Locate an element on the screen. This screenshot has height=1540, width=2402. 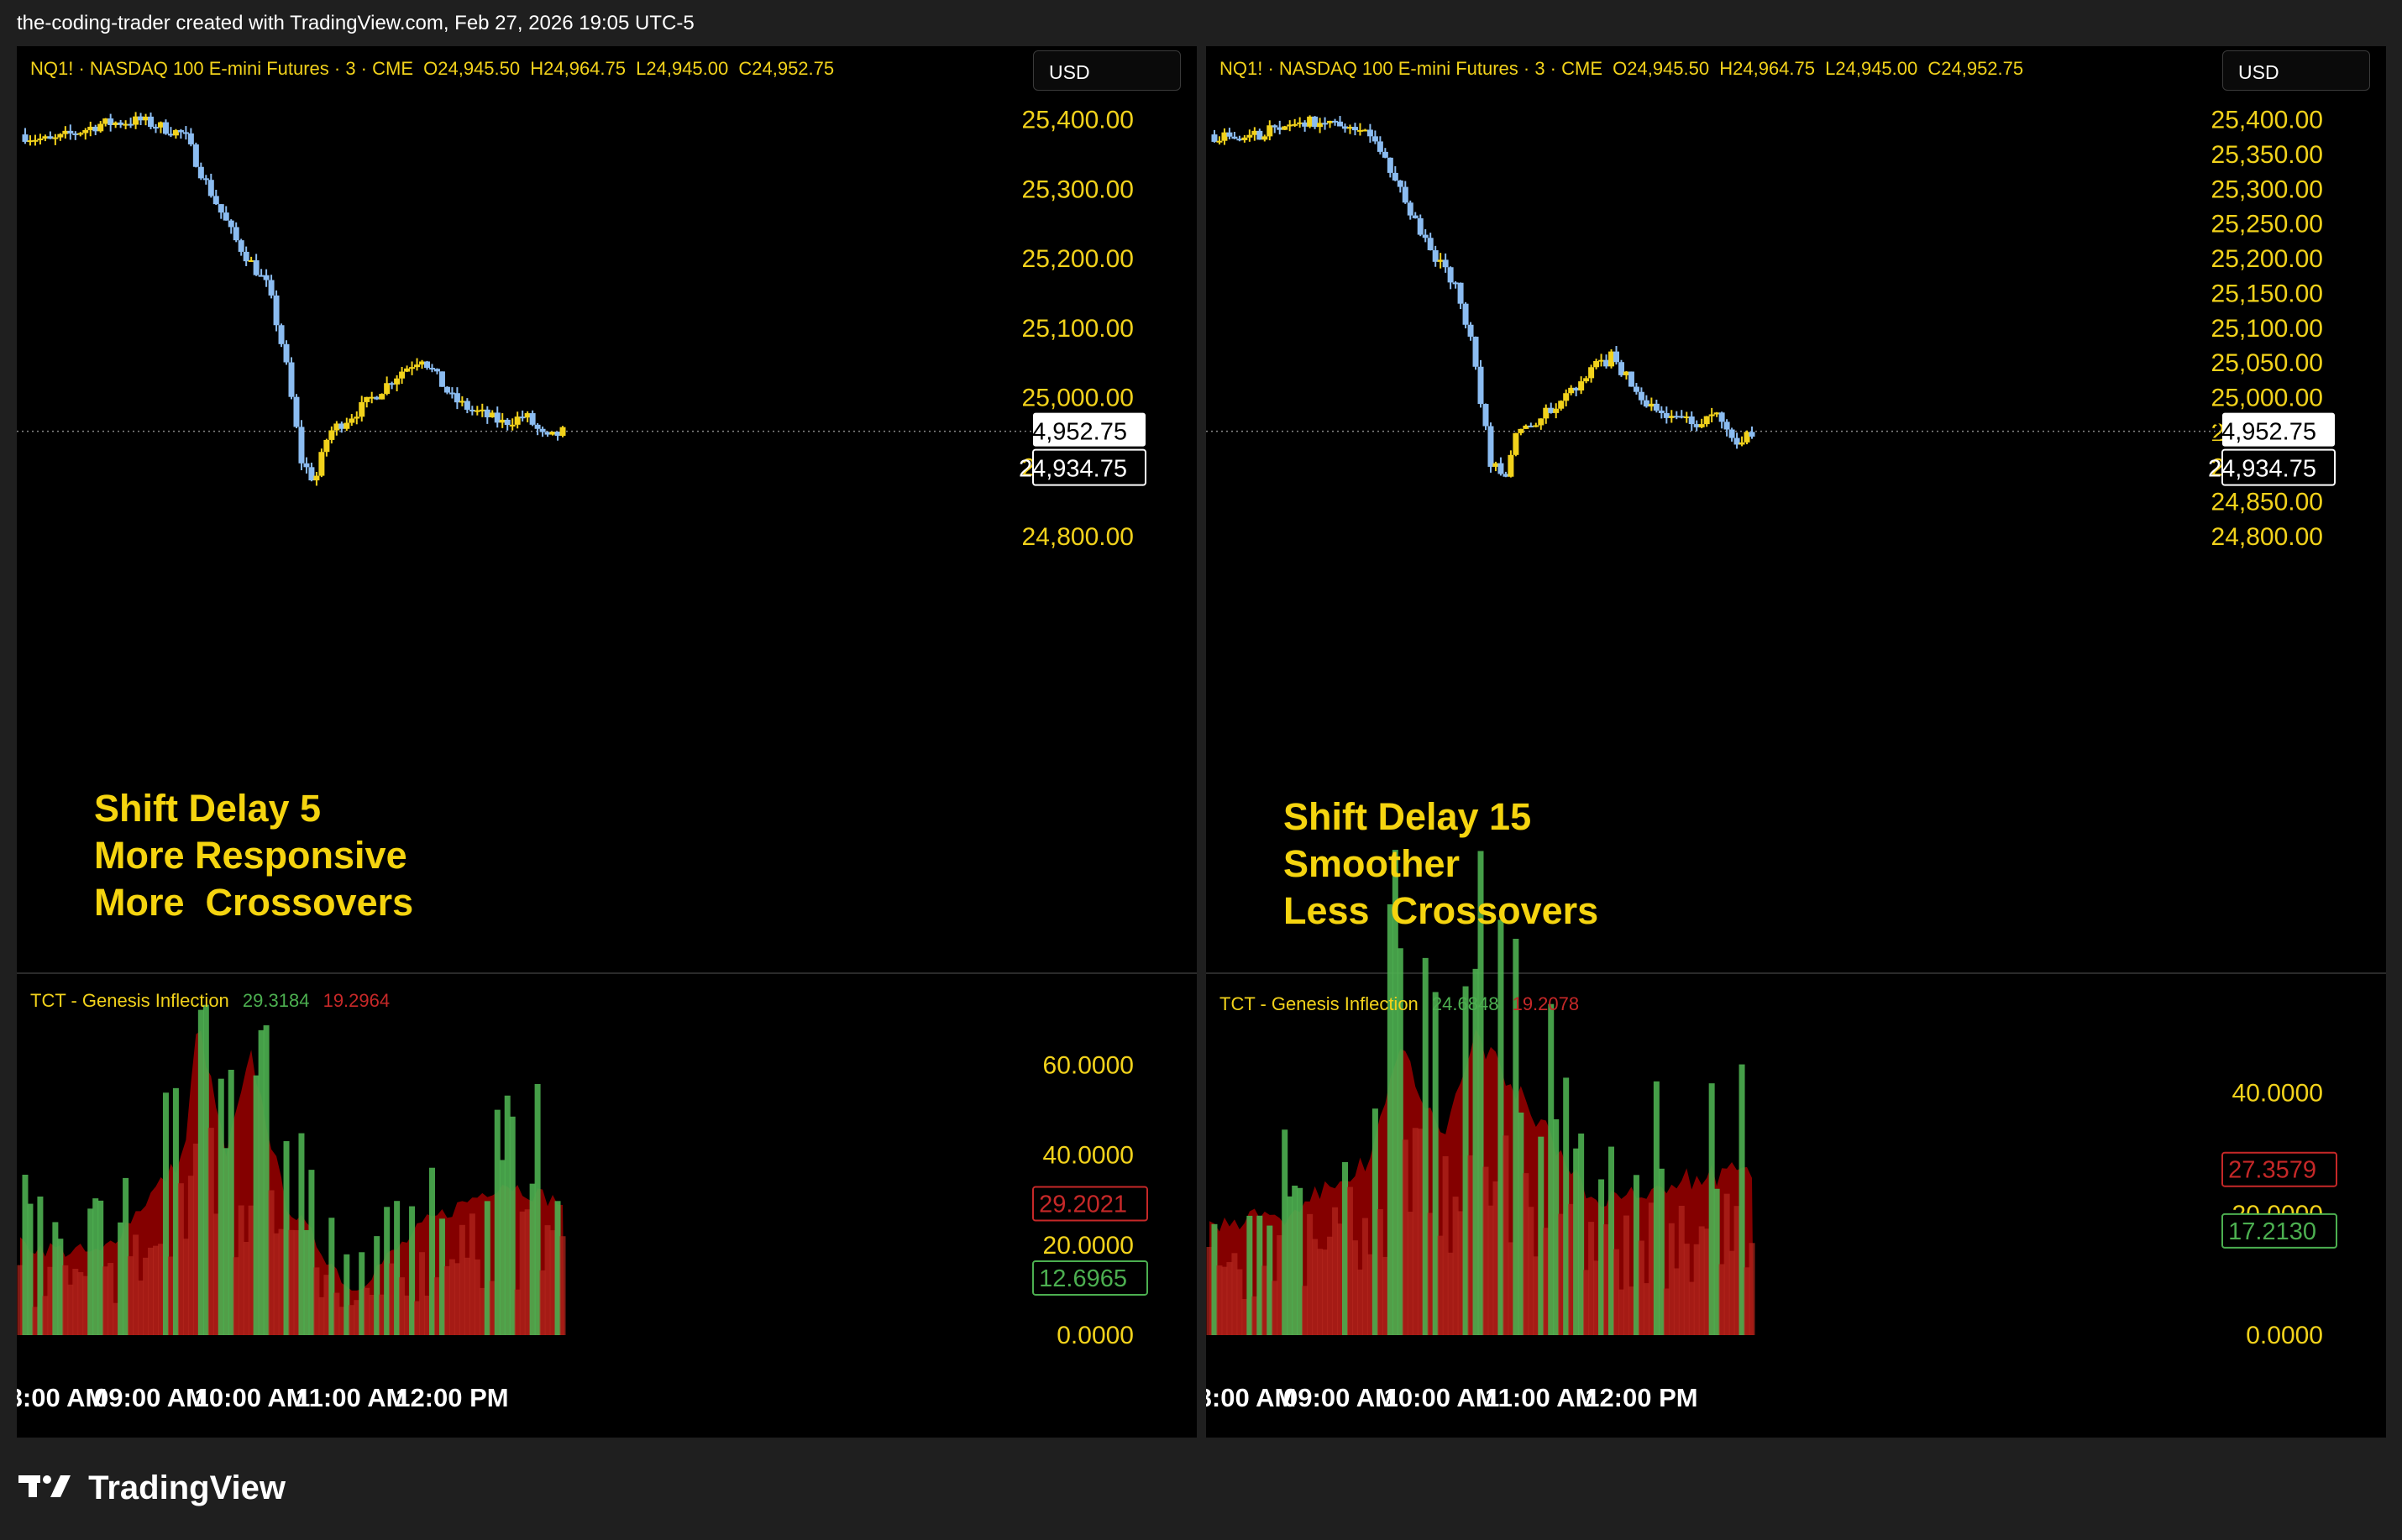
second-price-label-bg is located at coordinates (1089, 467).